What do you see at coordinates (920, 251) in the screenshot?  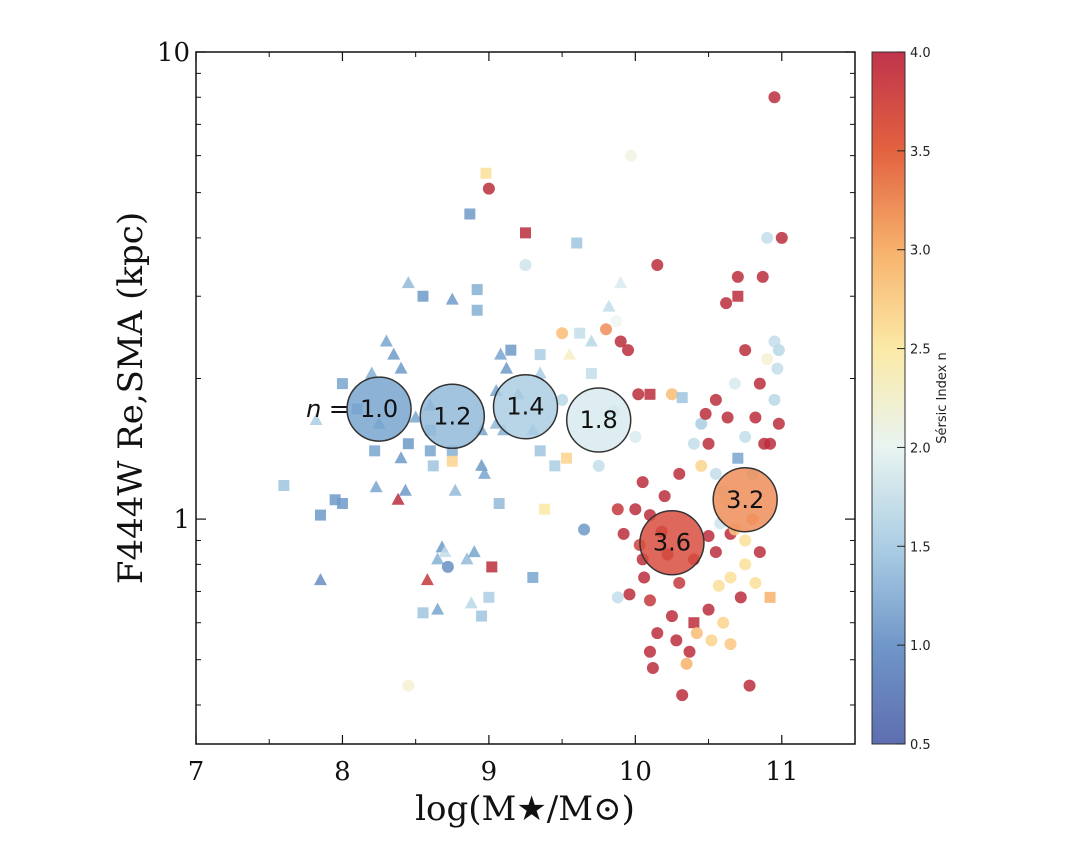 I see `colorbar-tick-label: 3.0` at bounding box center [920, 251].